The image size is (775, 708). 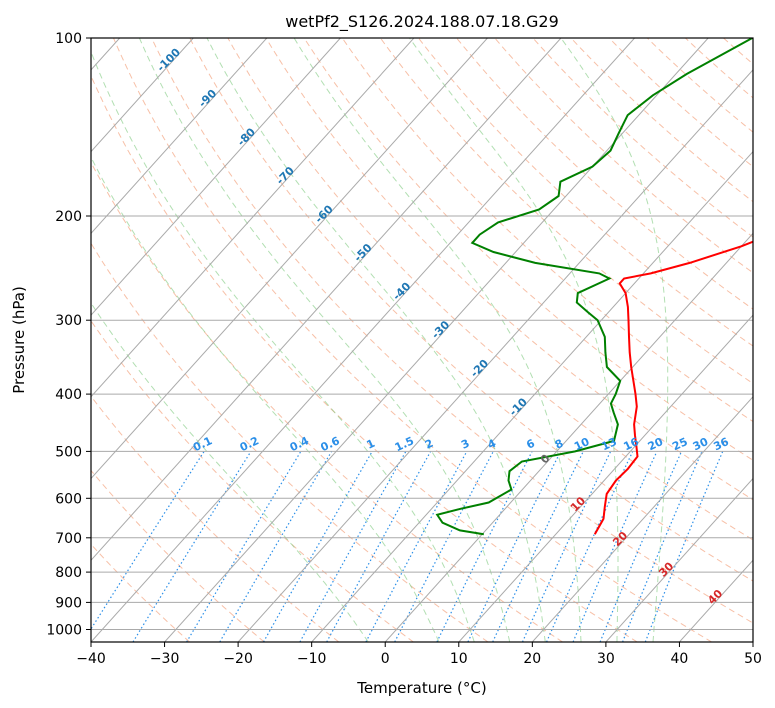 I want to click on mixing-ratio-label: 13, so click(x=608, y=444).